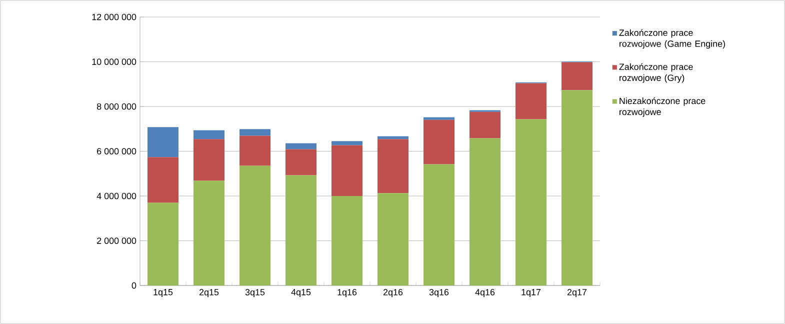 This screenshot has height=324, width=785. Describe the element at coordinates (301, 293) in the screenshot. I see `x-tick-label: 4q15` at that location.